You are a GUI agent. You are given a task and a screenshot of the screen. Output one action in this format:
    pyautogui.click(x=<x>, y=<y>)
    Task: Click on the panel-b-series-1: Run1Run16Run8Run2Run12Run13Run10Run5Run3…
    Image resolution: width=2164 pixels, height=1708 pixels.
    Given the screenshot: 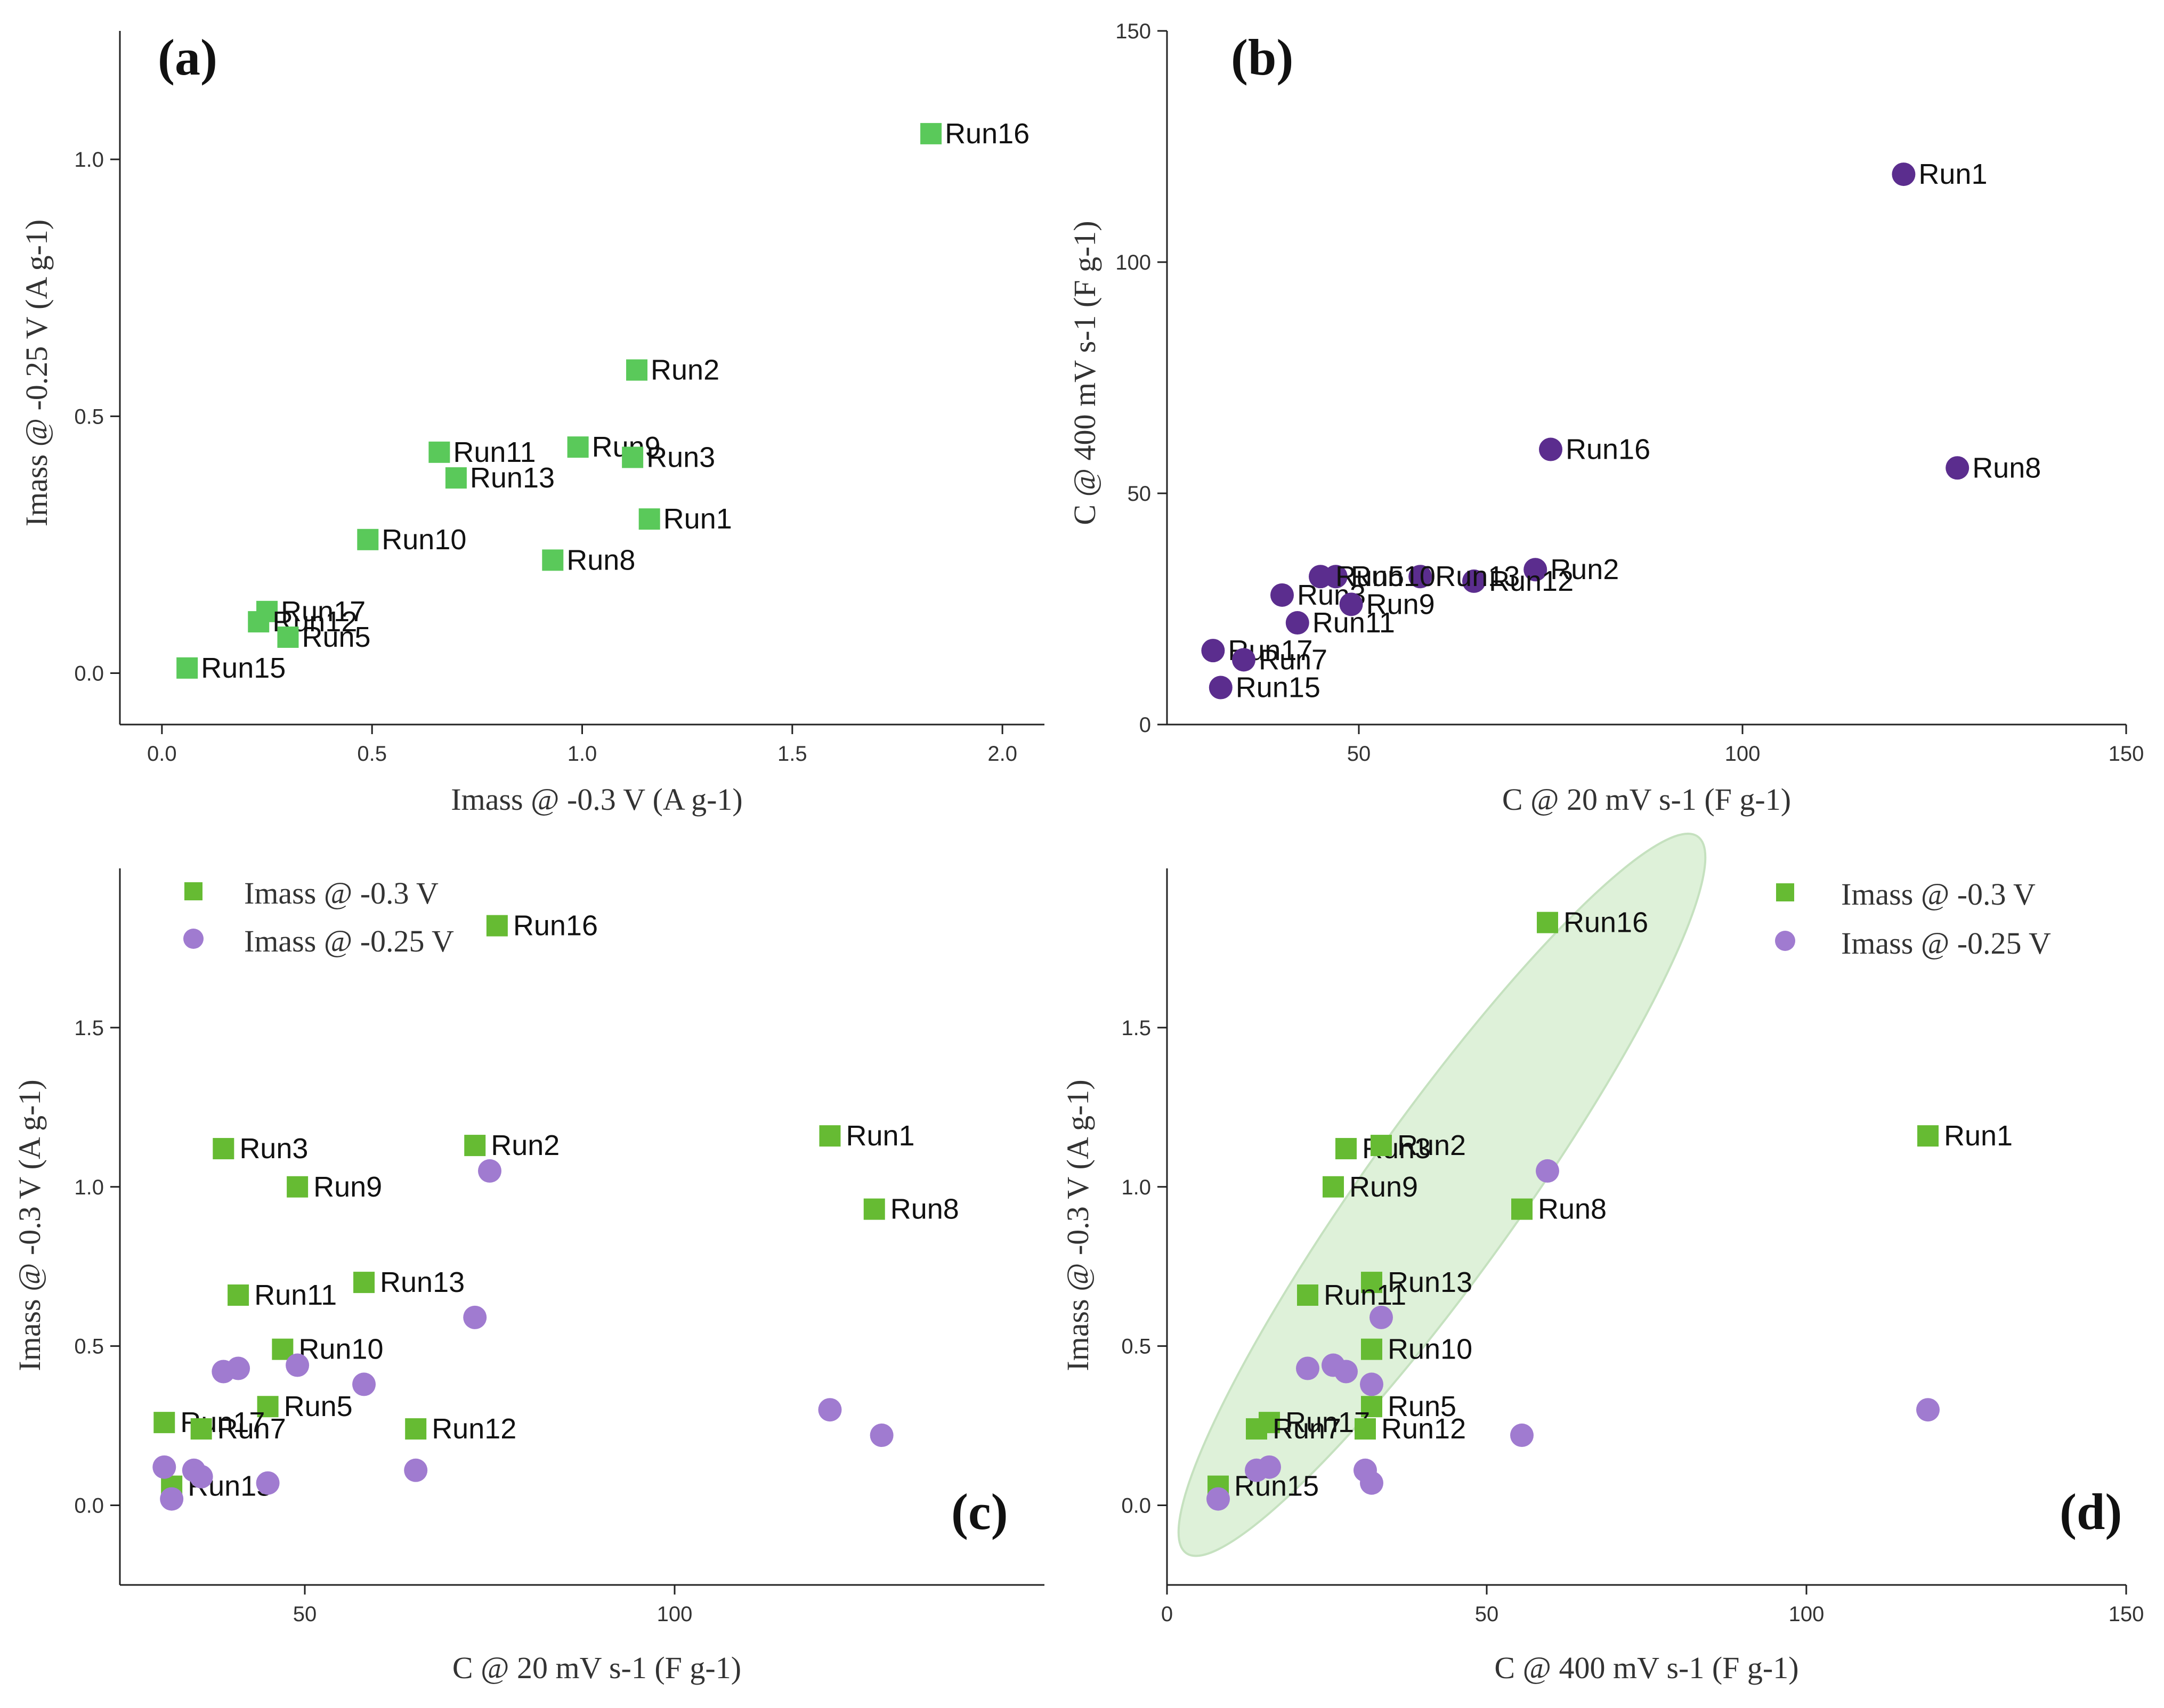 What is the action you would take?
    pyautogui.click(x=1621, y=431)
    